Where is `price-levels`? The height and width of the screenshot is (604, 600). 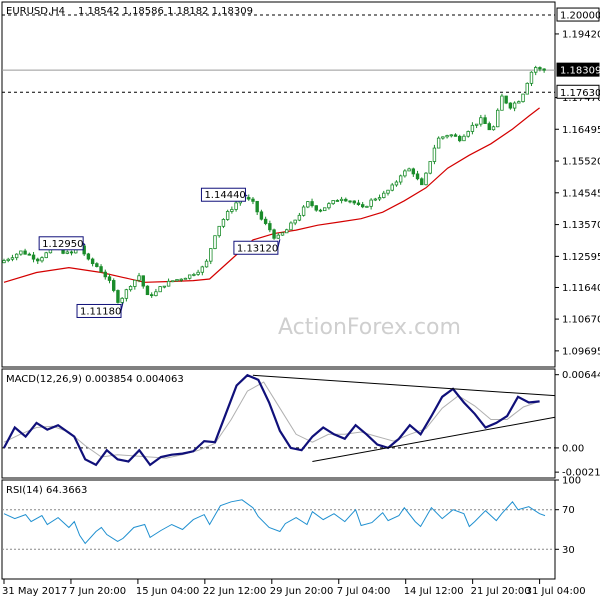 price-levels is located at coordinates (278, 53).